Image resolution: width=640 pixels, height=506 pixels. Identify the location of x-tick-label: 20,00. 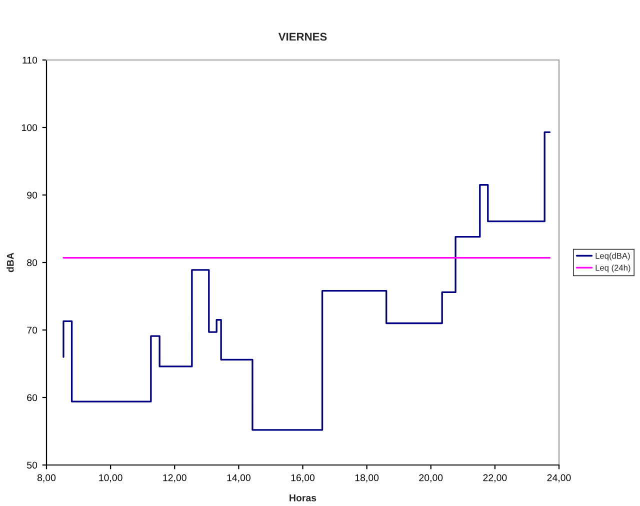
(431, 478).